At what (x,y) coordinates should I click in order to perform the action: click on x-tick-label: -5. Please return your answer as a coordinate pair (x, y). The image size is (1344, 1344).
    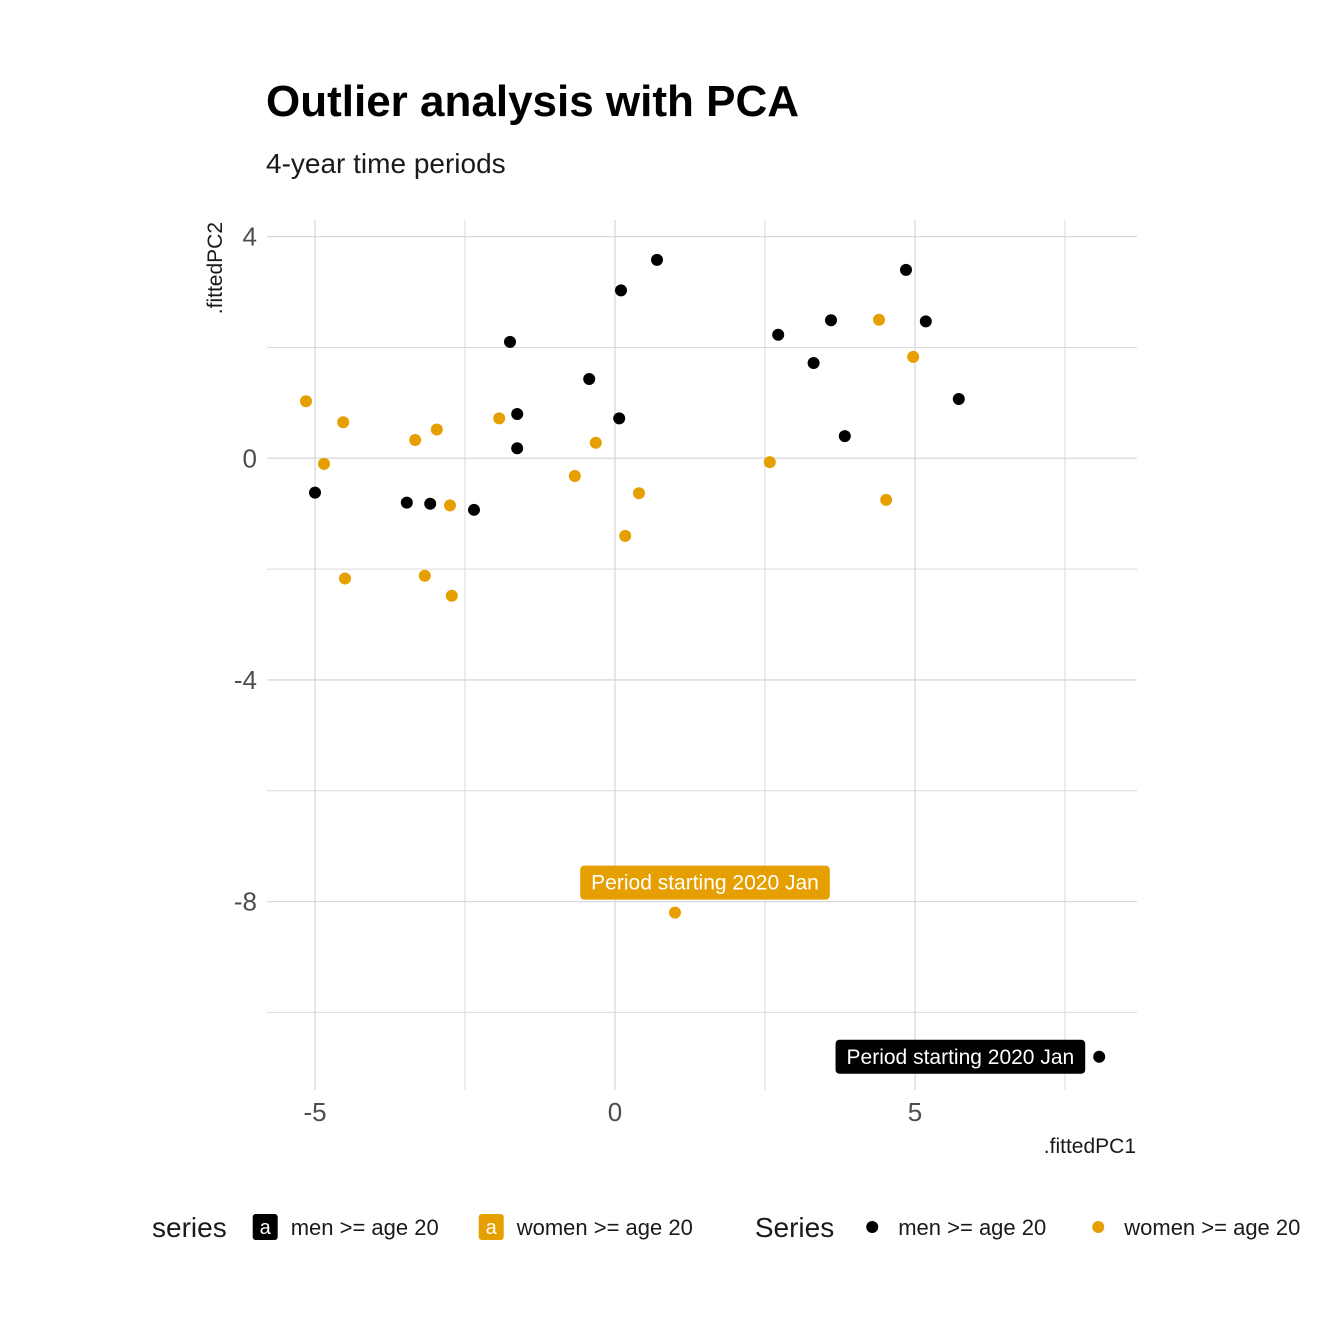
    Looking at the image, I should click on (314, 1112).